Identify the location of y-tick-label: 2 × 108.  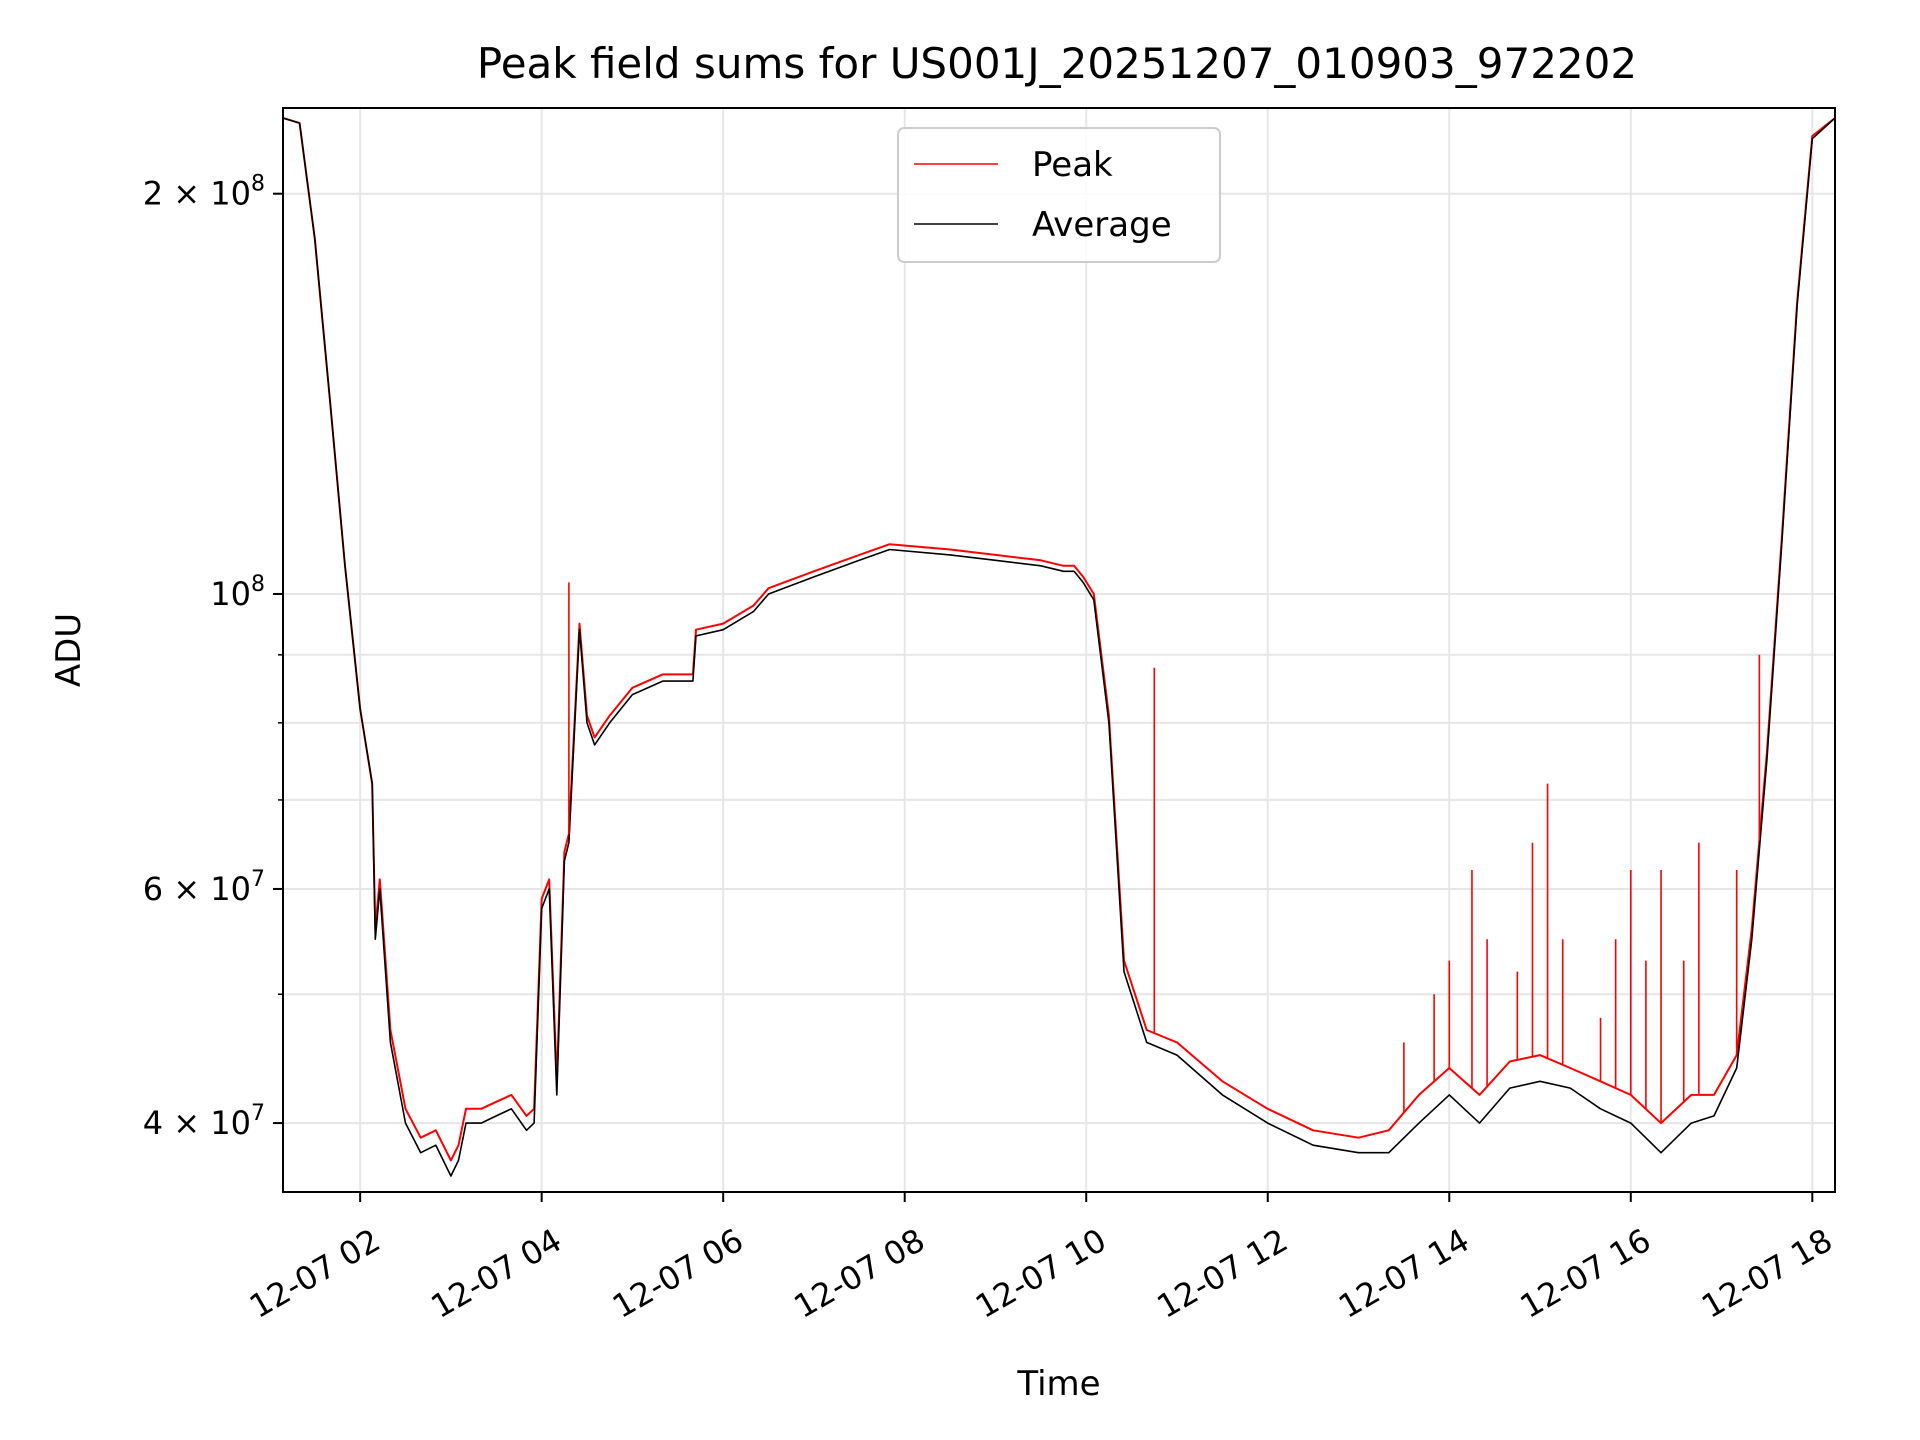
(204, 192).